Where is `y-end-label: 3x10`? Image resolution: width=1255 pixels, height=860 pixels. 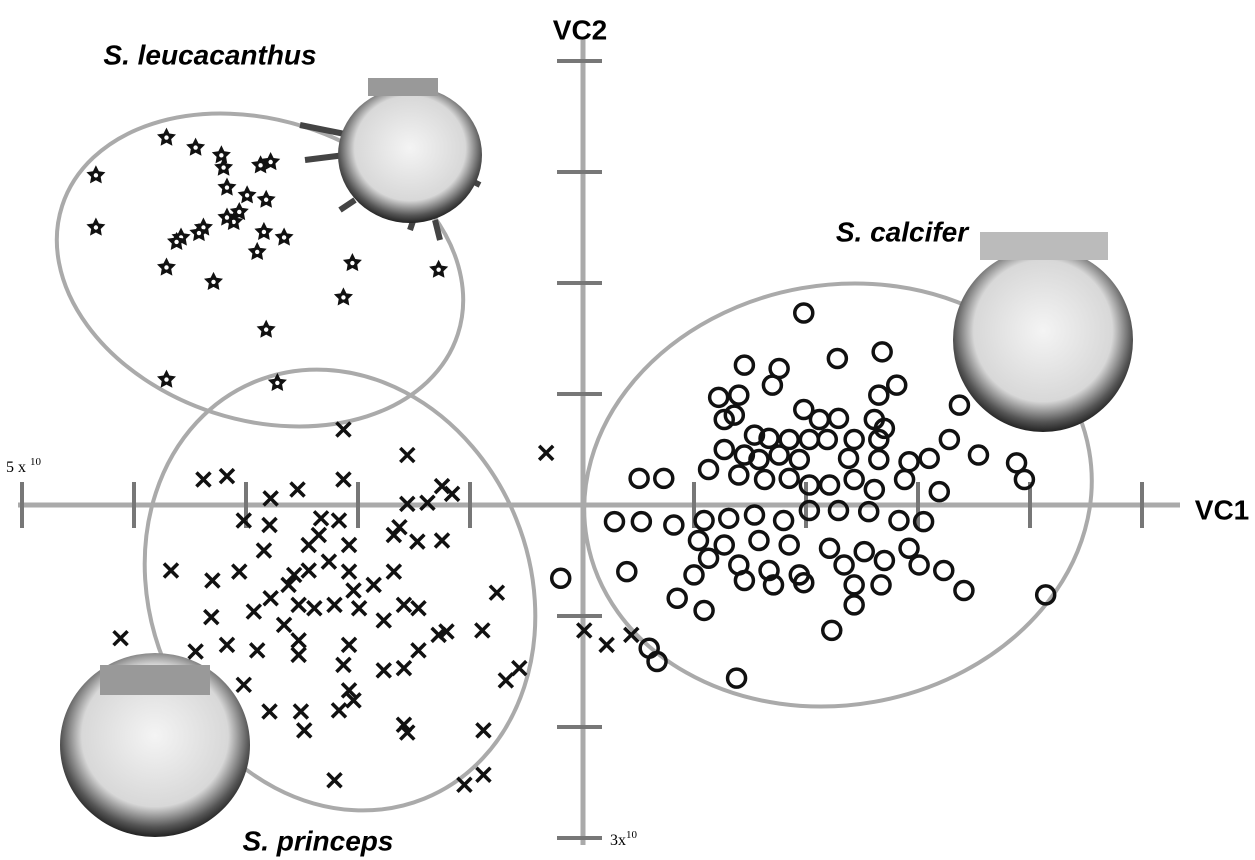
y-end-label: 3x10 is located at coordinates (624, 839).